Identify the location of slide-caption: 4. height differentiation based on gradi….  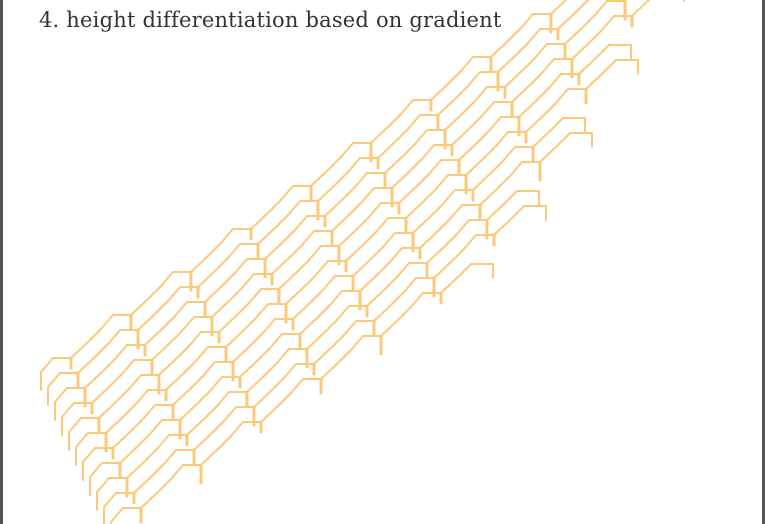
(270, 20).